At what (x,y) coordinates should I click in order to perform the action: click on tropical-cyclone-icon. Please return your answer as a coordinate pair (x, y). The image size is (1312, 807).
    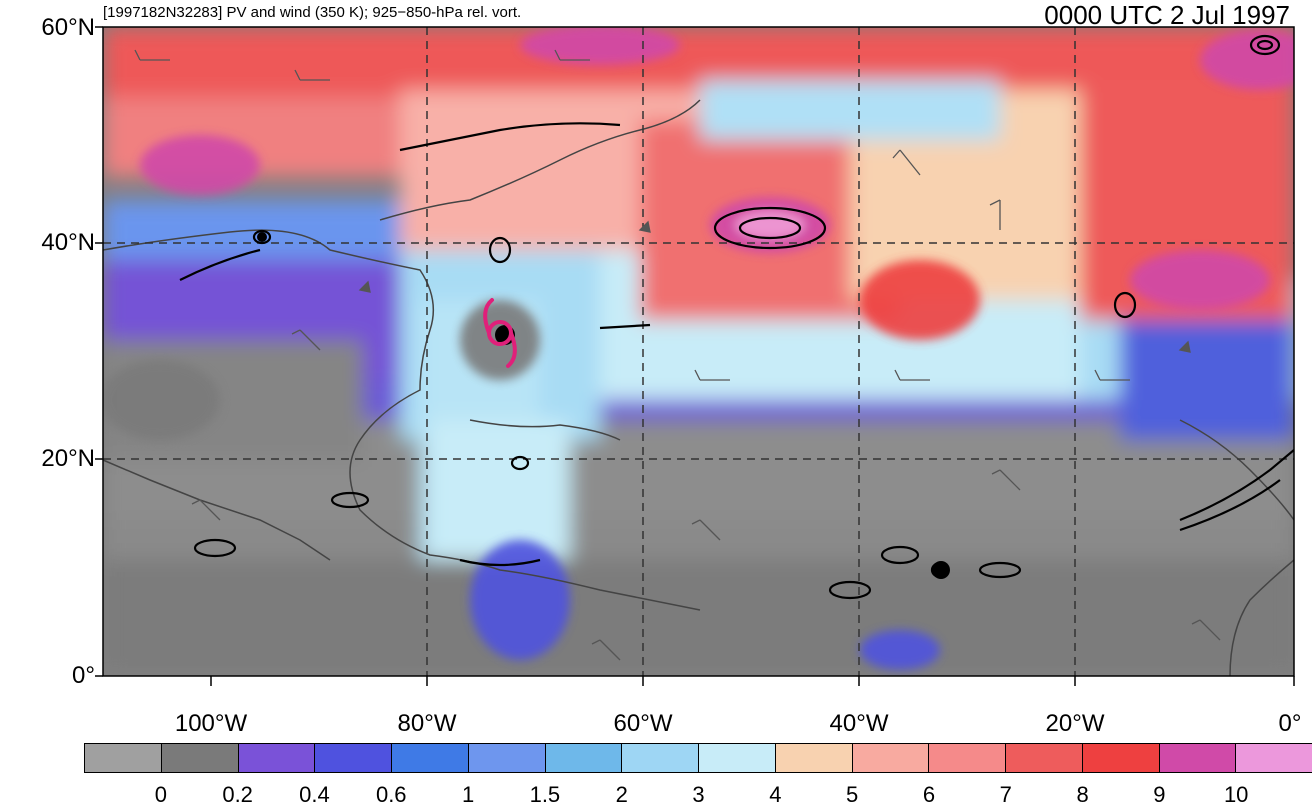
    Looking at the image, I should click on (500, 333).